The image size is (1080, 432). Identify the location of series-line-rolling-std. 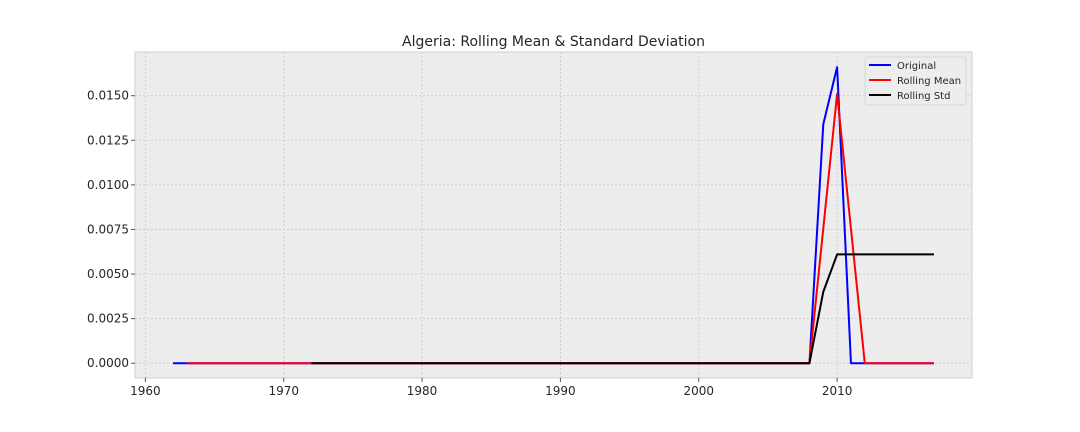
(622, 309).